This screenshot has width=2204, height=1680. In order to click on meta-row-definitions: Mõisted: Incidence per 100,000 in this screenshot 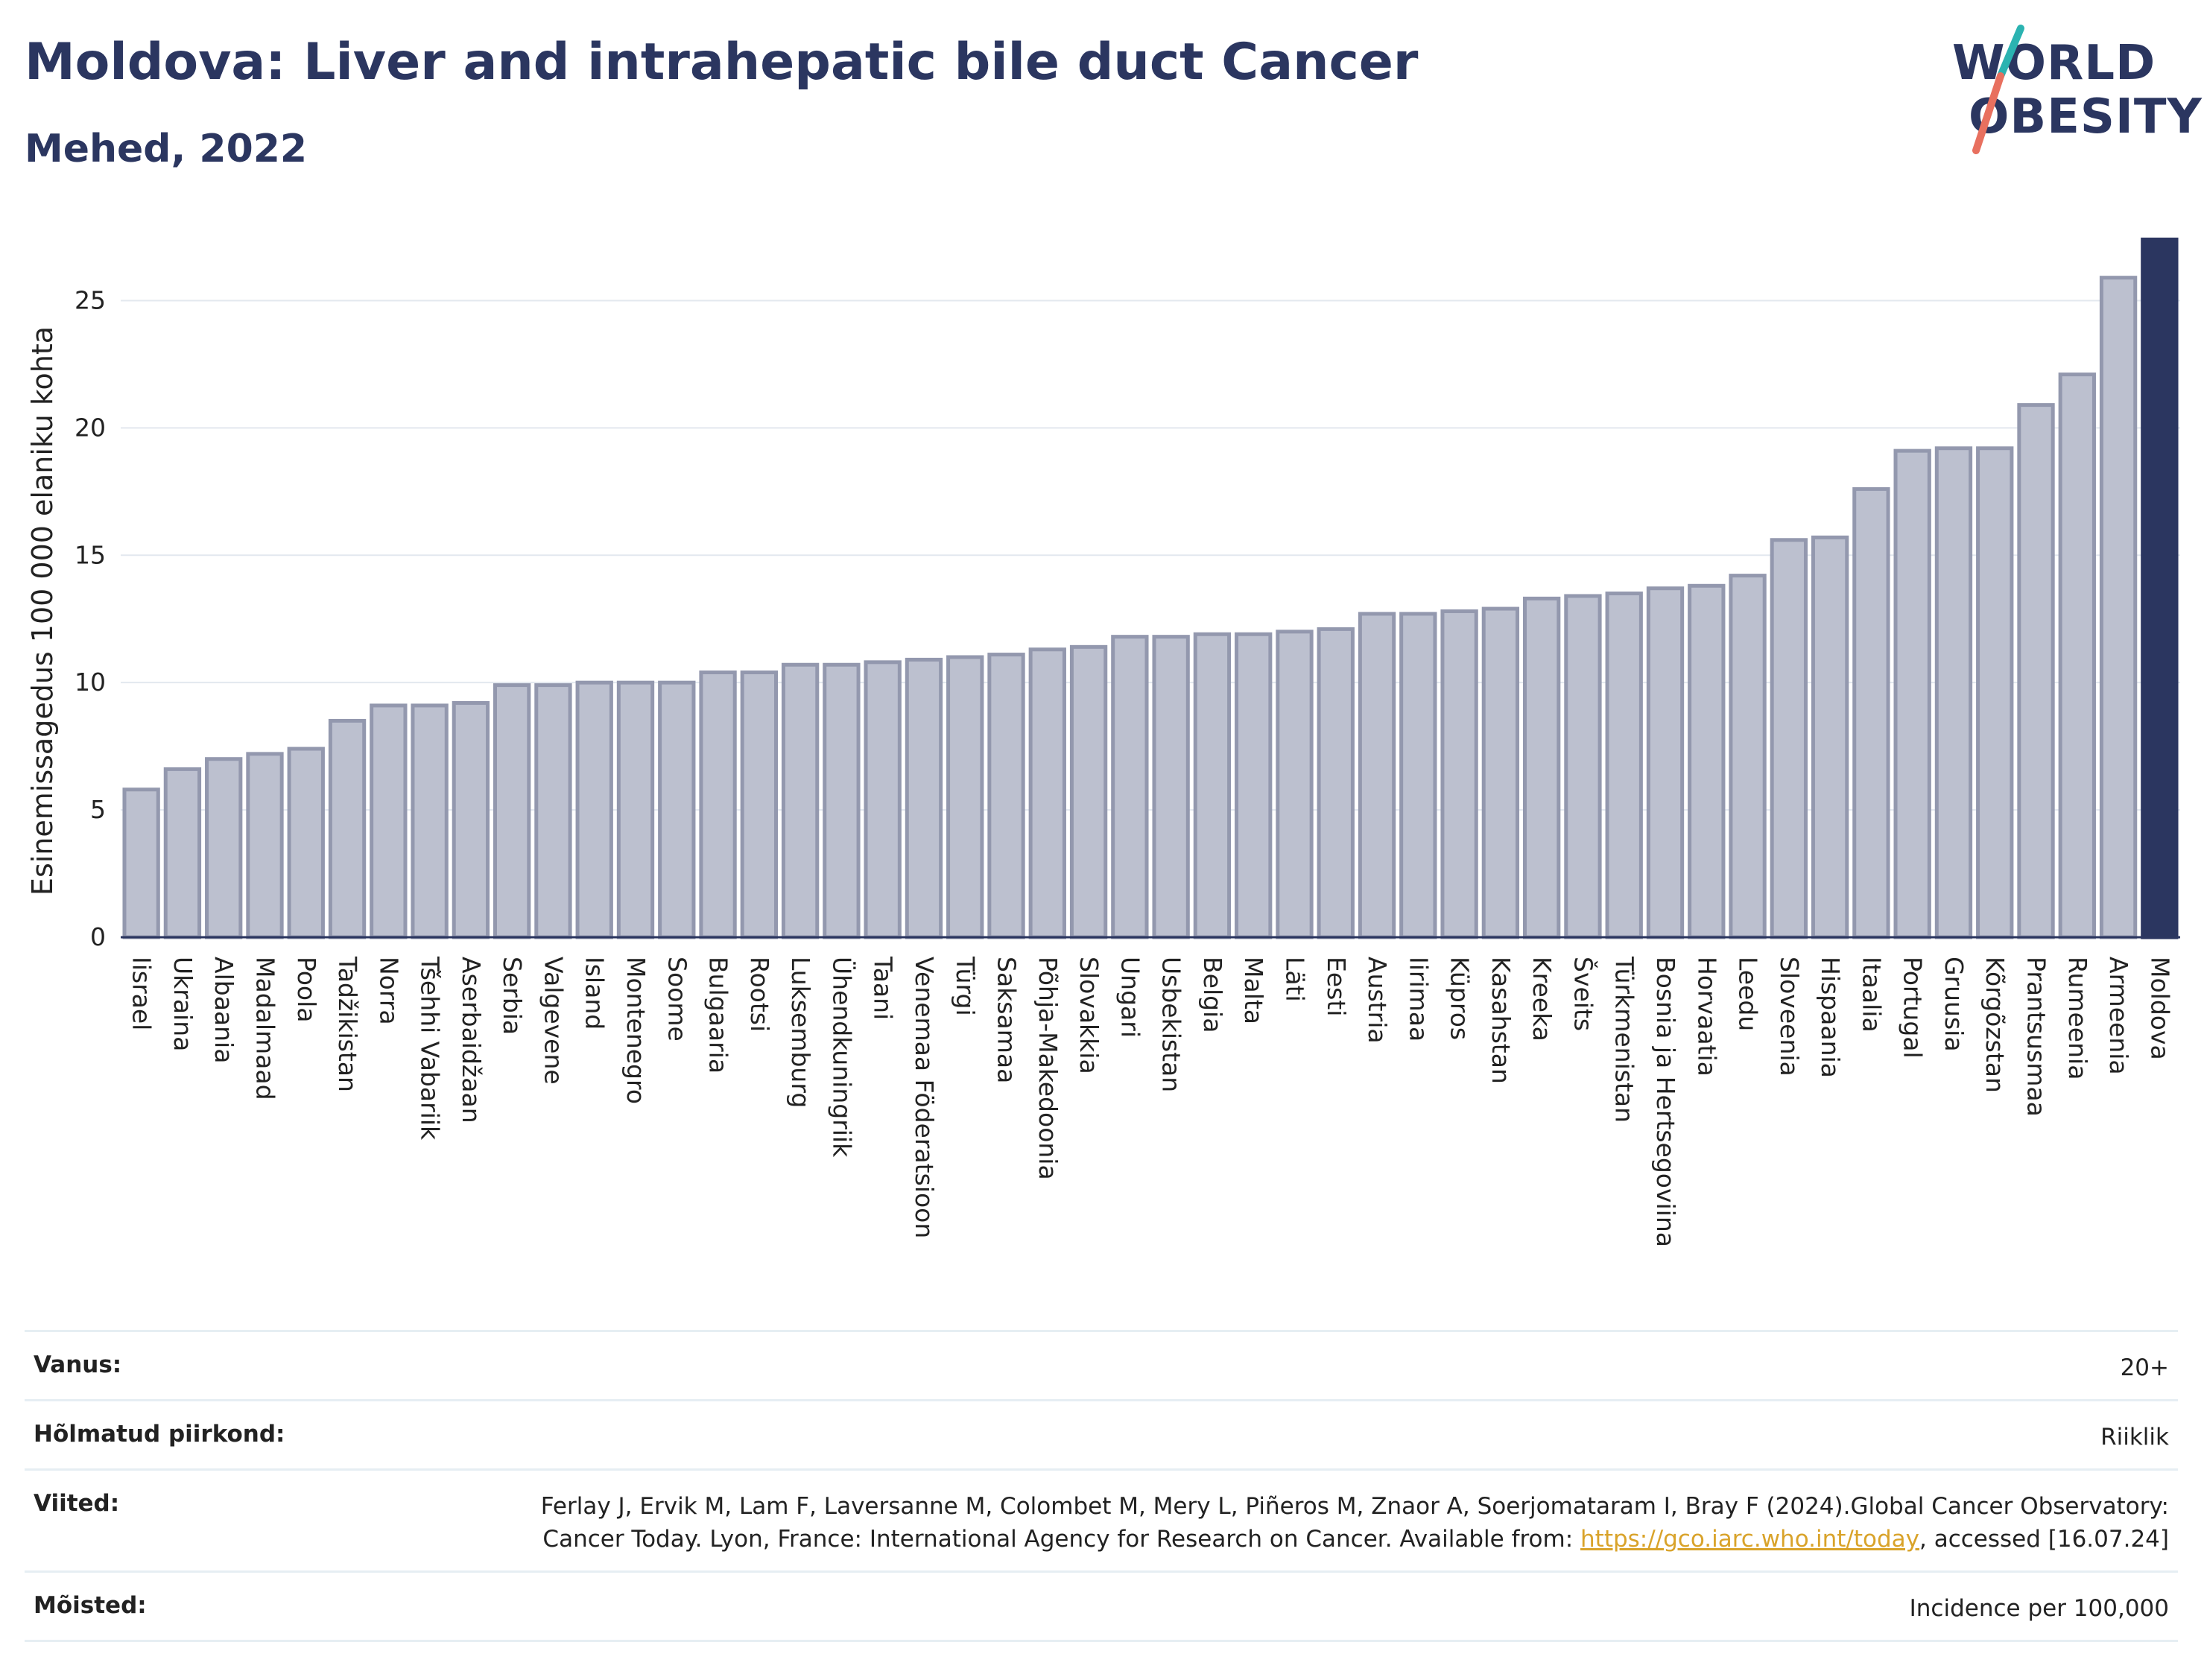, I will do `click(1101, 1606)`.